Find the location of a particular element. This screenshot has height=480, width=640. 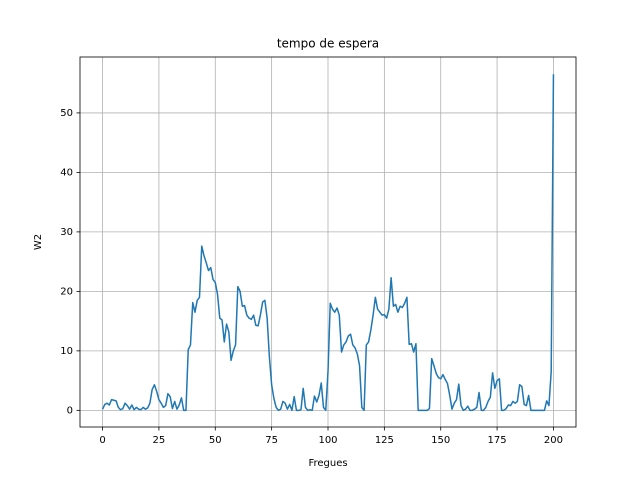

y-tick-label: 20 is located at coordinates (66, 291).